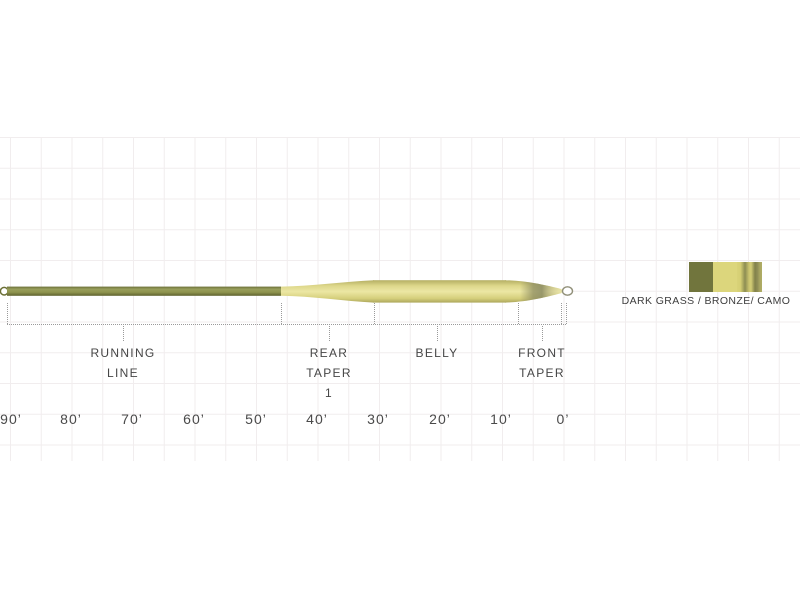  Describe the element at coordinates (374, 313) in the screenshot. I see `bracket-tick-belly-start` at that location.